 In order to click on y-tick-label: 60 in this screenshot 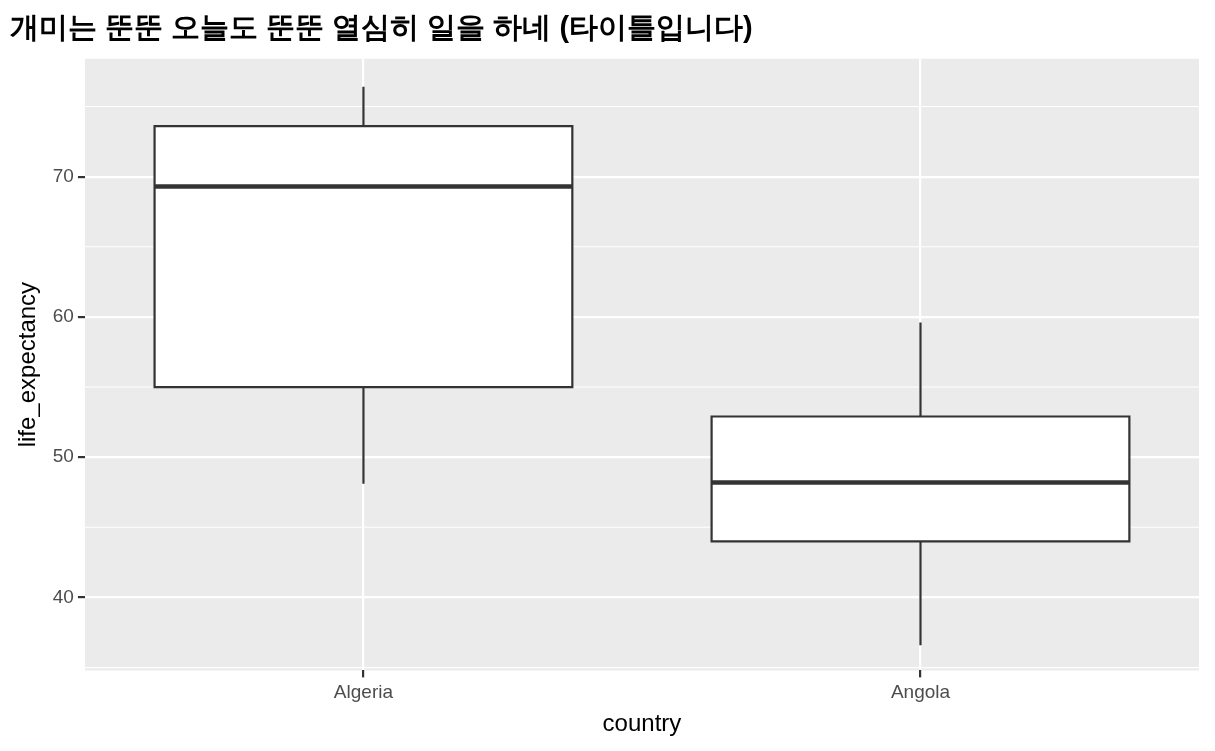, I will do `click(63, 316)`.